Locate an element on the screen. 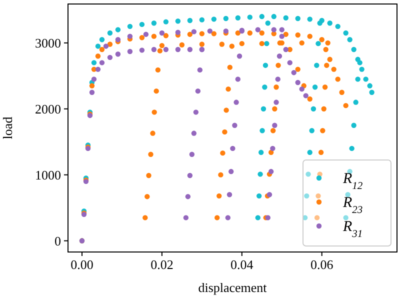  y-tick-label: 2000 is located at coordinates (48, 108).